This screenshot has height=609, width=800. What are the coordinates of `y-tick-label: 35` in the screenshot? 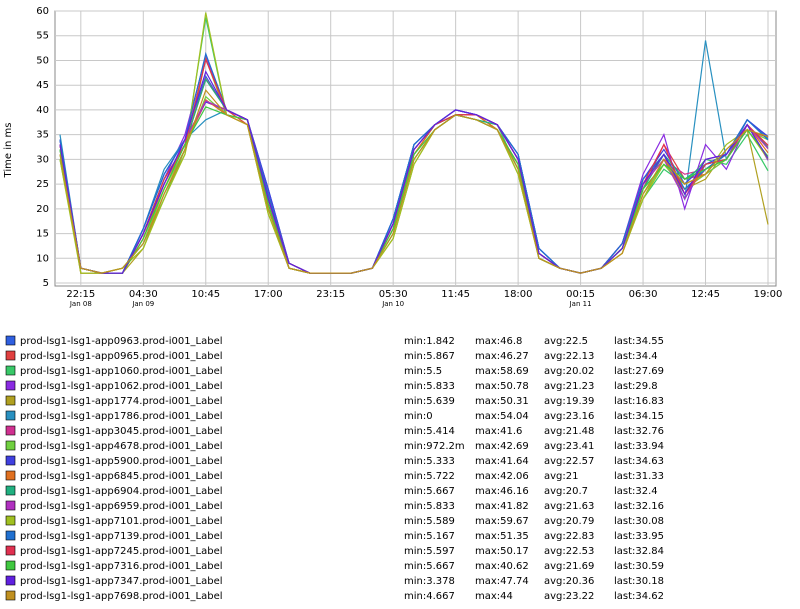 It's located at (42, 135).